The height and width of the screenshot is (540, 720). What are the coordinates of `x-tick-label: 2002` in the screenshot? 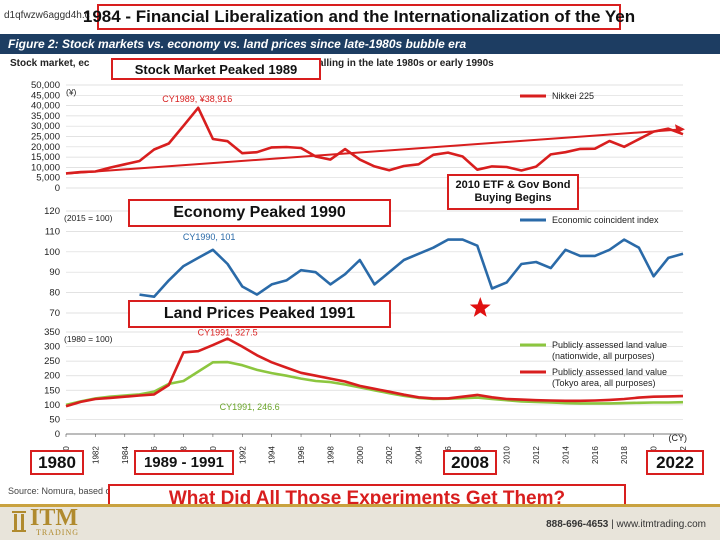 It's located at (389, 455).